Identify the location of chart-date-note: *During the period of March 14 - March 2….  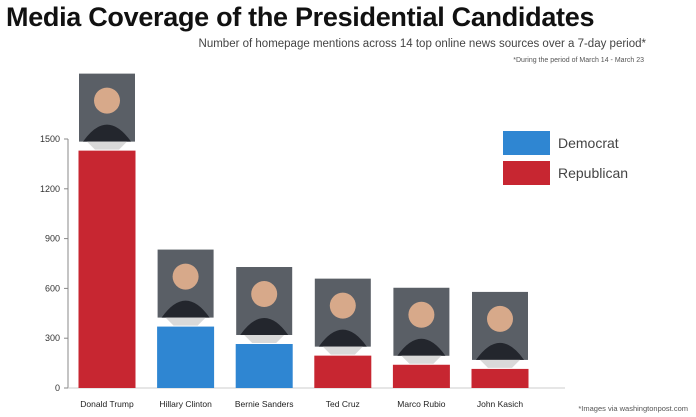
(578, 60).